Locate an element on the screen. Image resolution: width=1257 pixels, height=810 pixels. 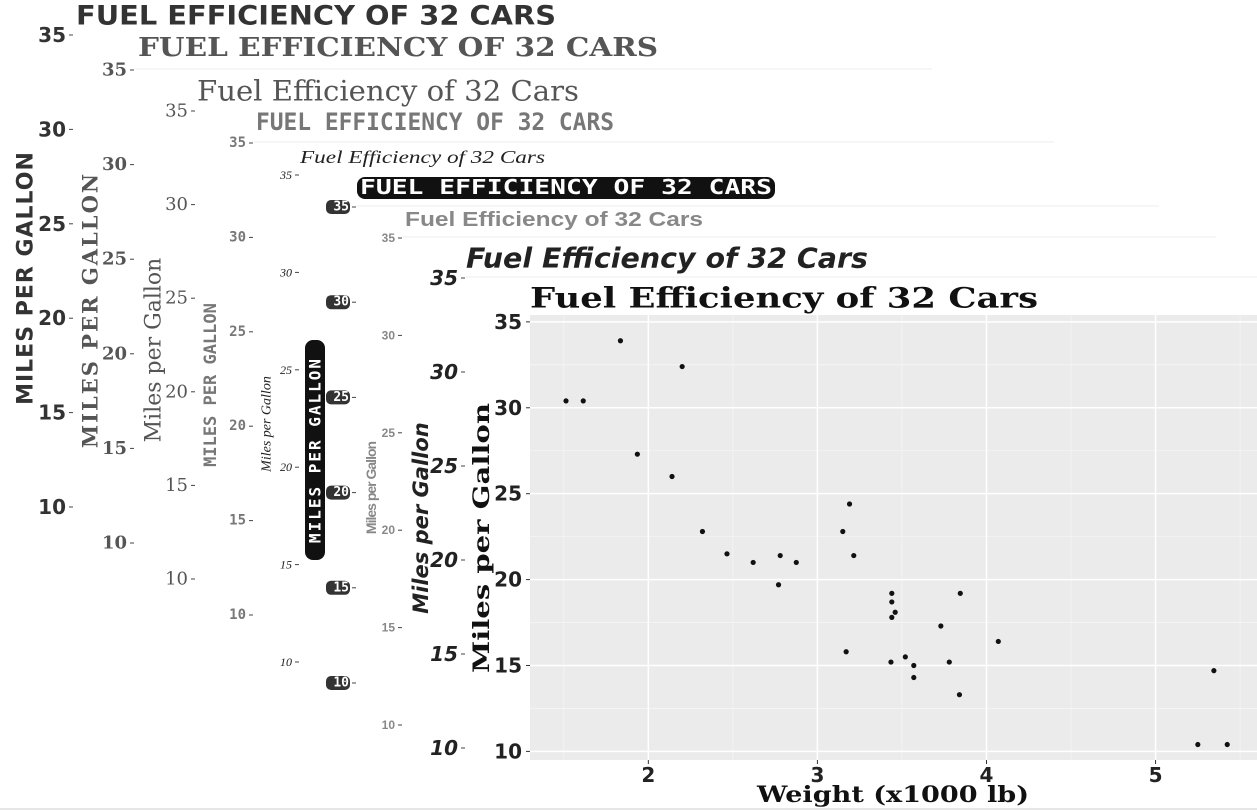
x-axis-label: Weight (x1000 lb) is located at coordinates (892, 795).